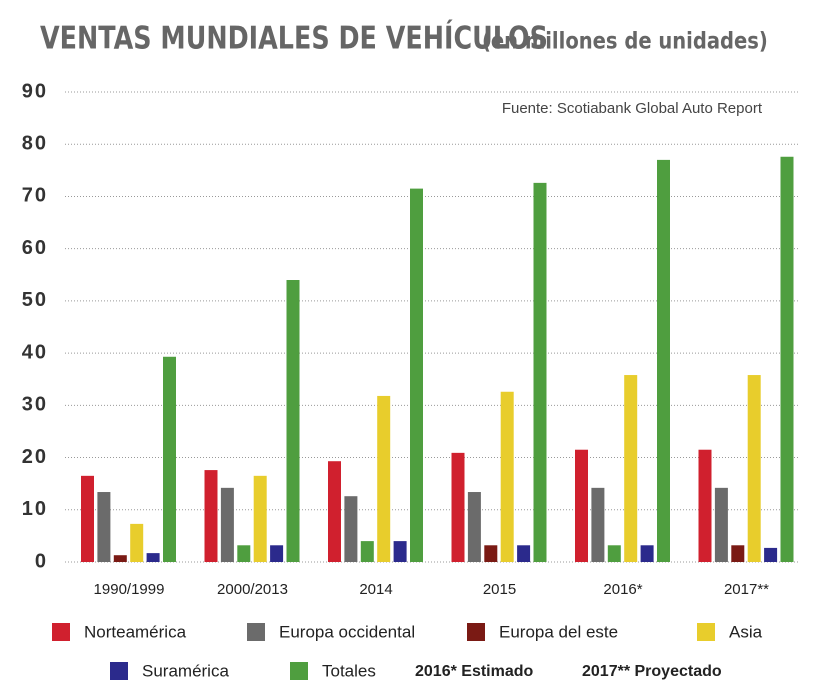 The width and height of the screenshot is (830, 688). What do you see at coordinates (622, 589) in the screenshot?
I see `x-tick-label: 2016*` at bounding box center [622, 589].